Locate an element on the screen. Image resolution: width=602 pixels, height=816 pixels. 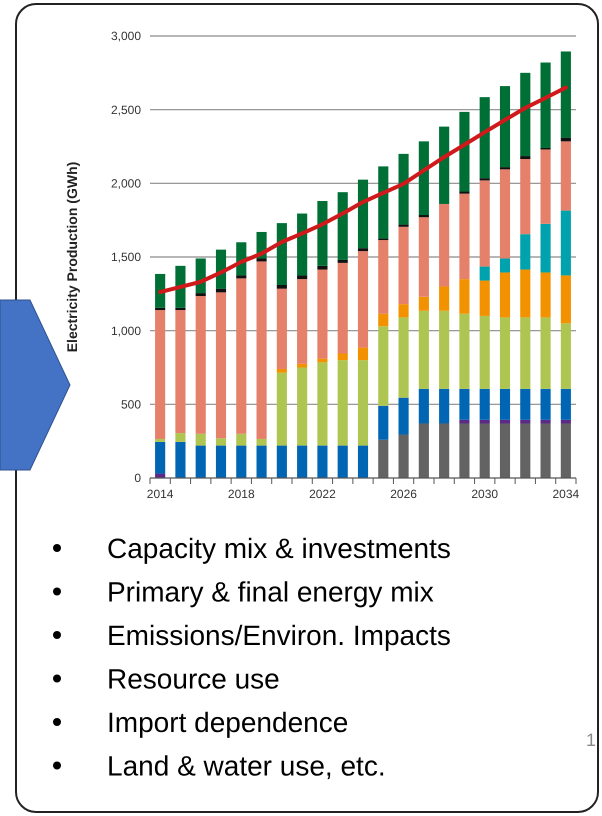
y-tick-label: 2,000 is located at coordinates (126, 183).